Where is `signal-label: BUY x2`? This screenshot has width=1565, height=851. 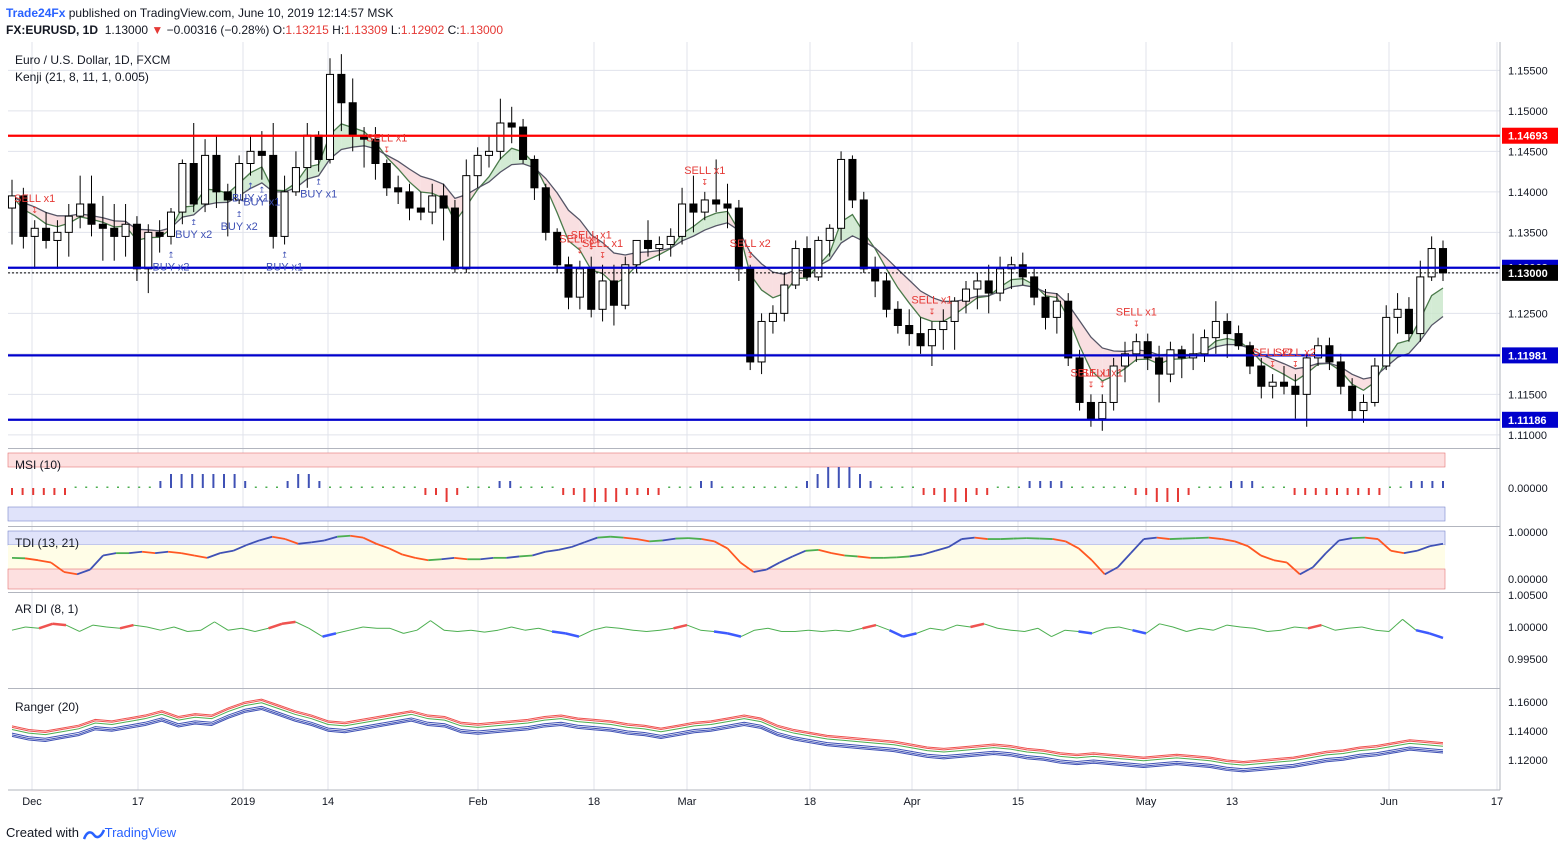
signal-label: BUY x2 is located at coordinates (239, 227).